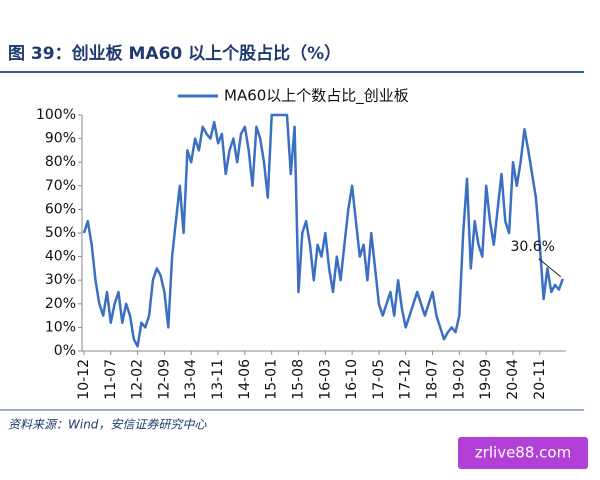 The width and height of the screenshot is (600, 480). Describe the element at coordinates (60, 304) in the screenshot. I see `y-tick-label: 20%` at that location.